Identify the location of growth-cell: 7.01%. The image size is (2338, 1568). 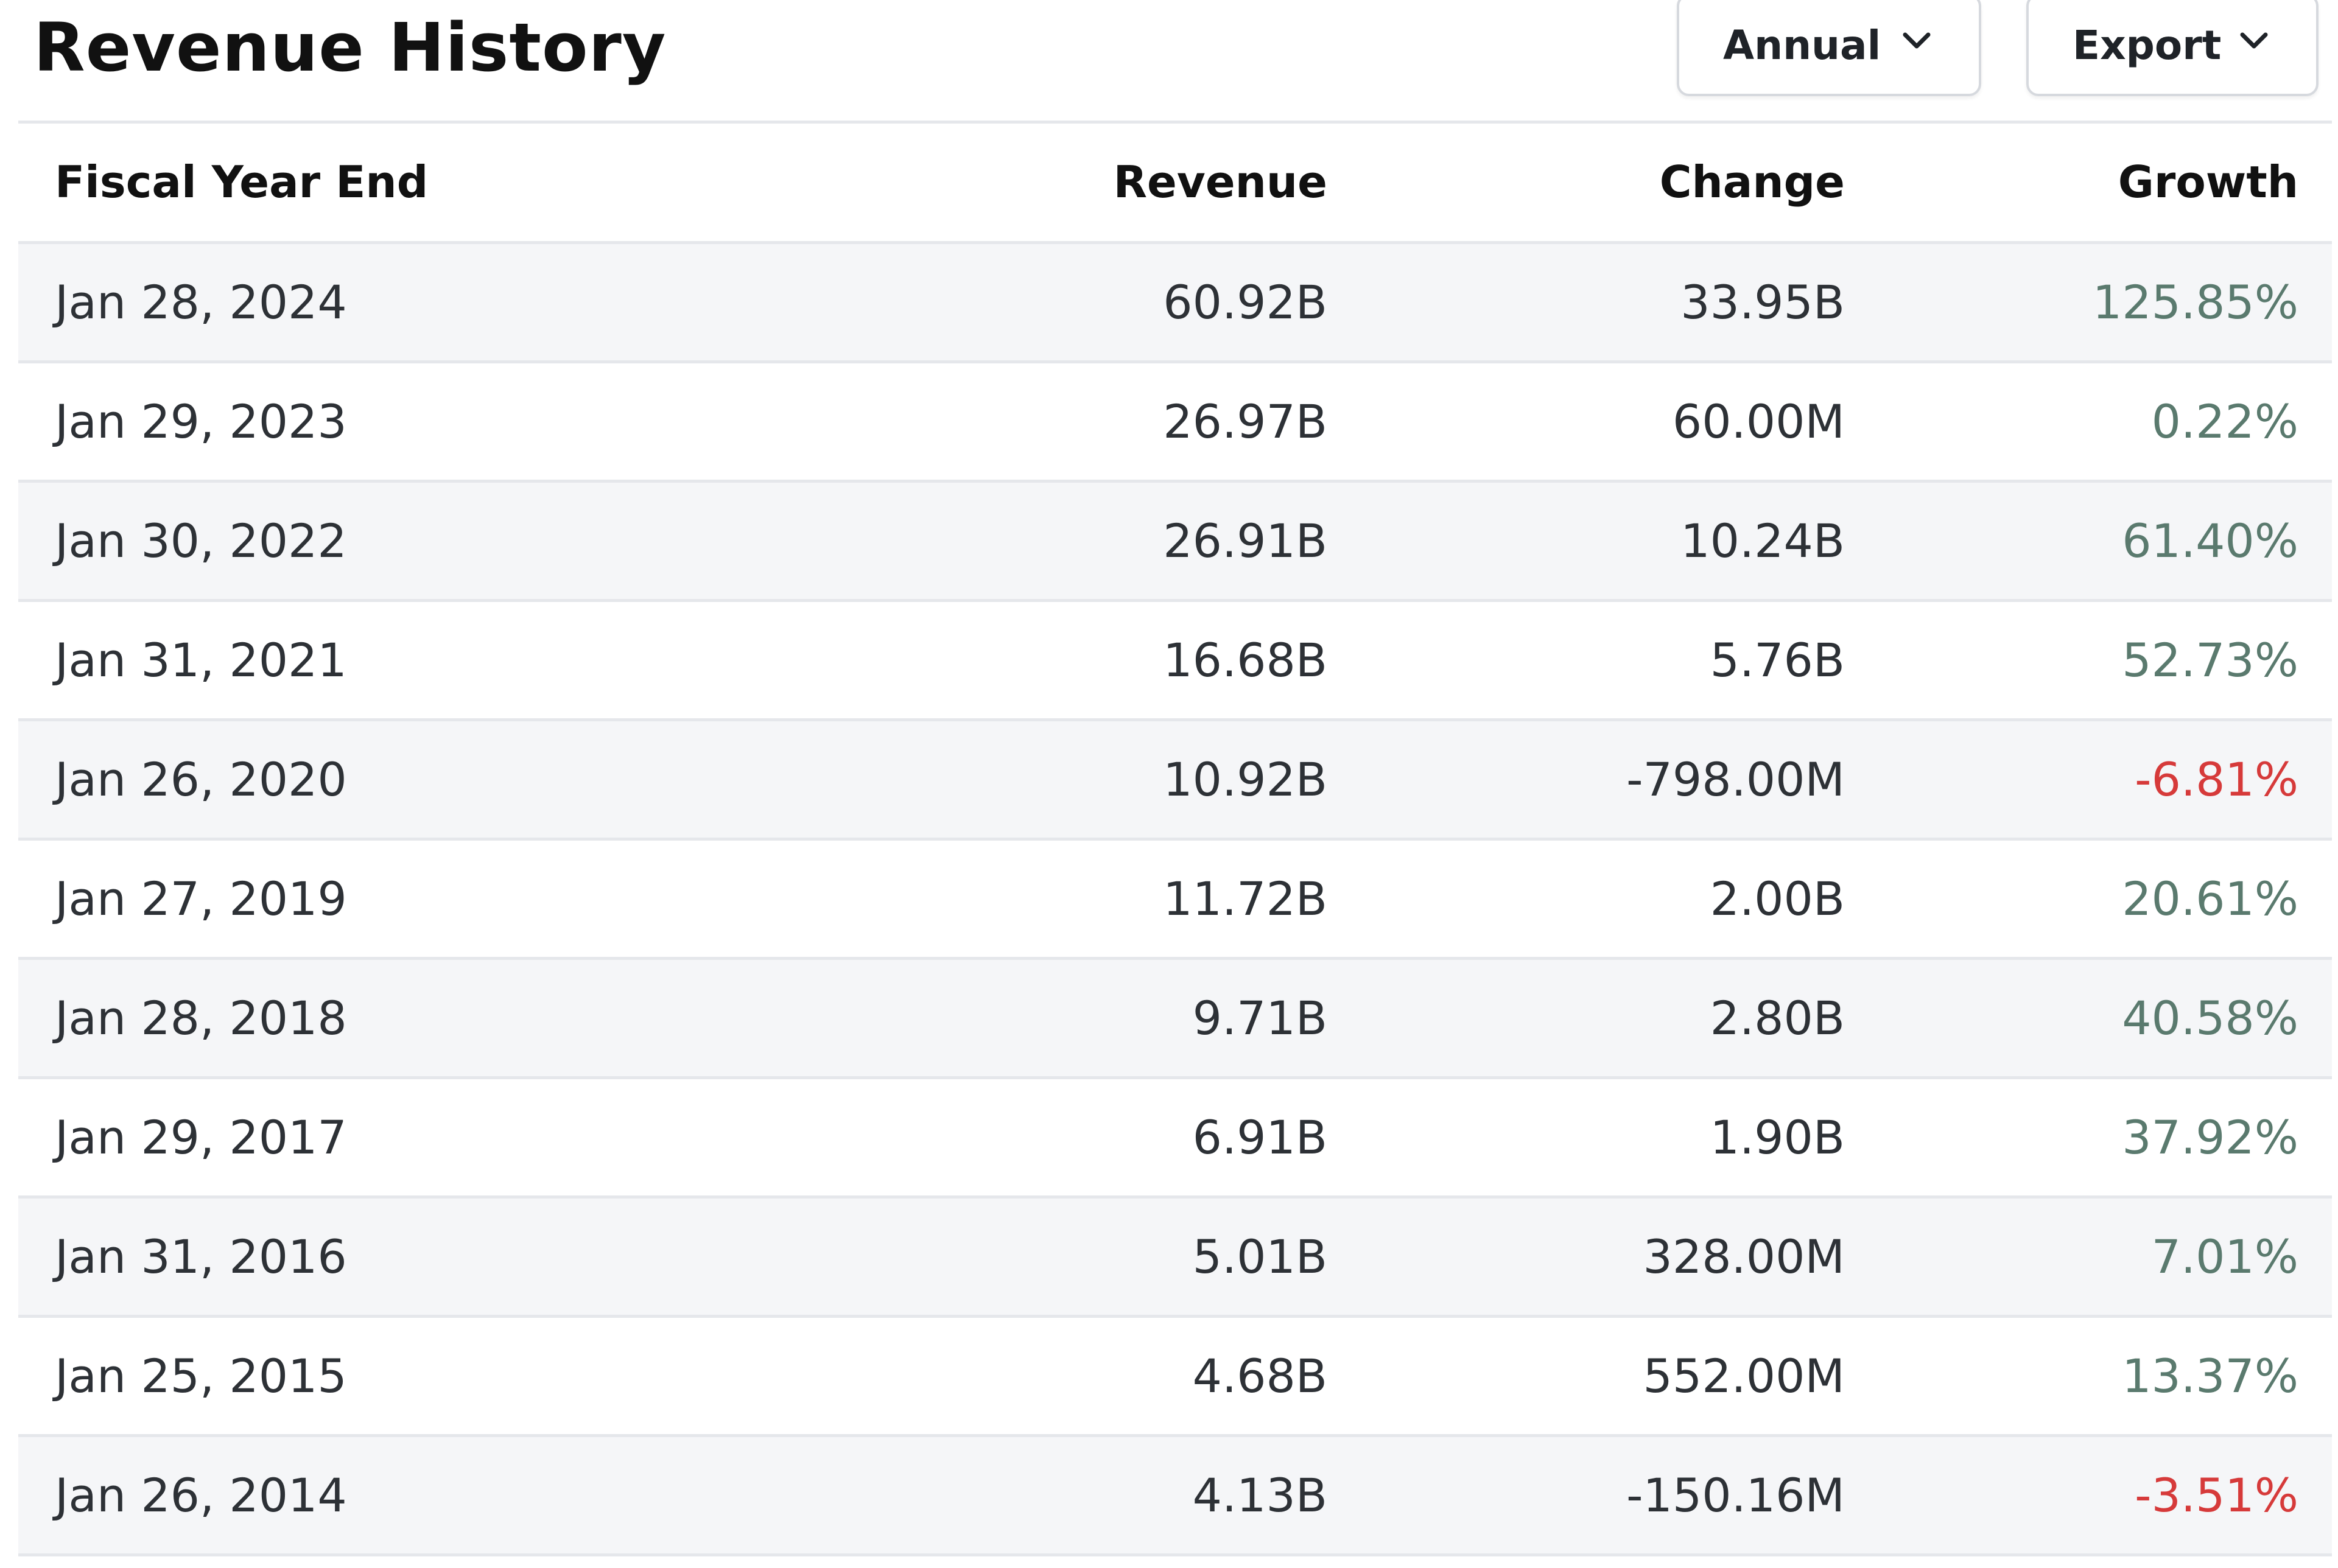
(2224, 1256).